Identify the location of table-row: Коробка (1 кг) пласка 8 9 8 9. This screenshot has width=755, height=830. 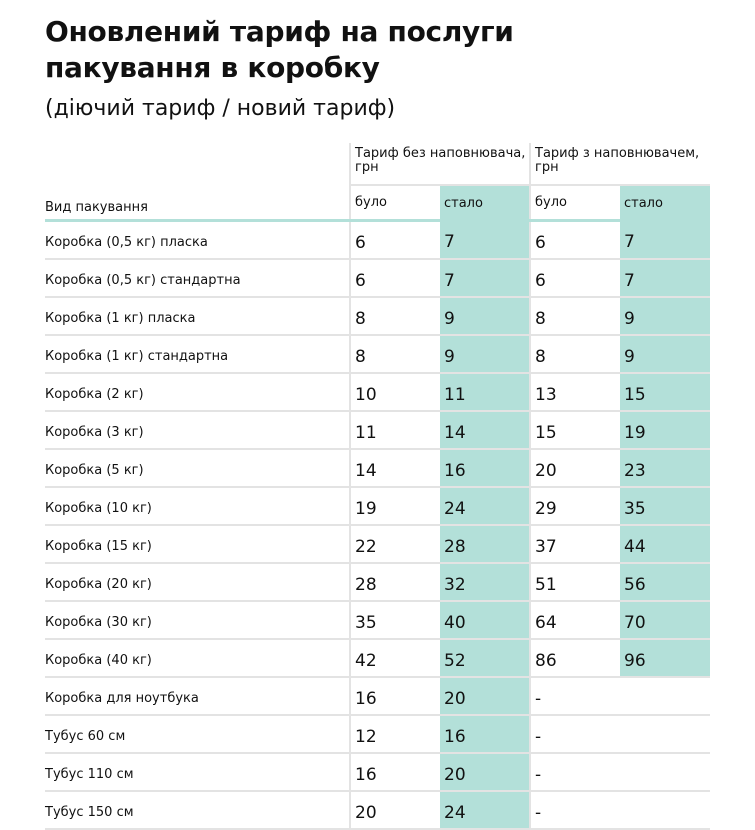
(377, 316).